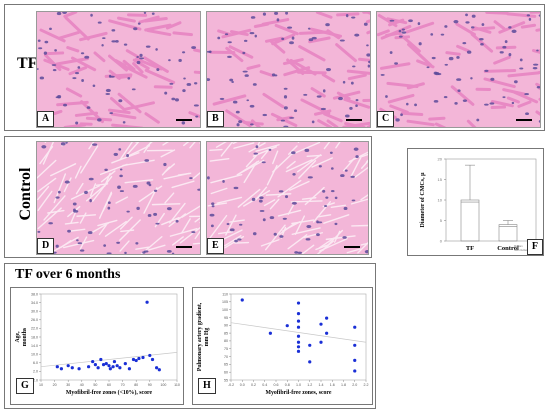  What do you see at coordinates (226, 326) in the screenshot?
I see `y-tick-label: 90` at bounding box center [226, 326].